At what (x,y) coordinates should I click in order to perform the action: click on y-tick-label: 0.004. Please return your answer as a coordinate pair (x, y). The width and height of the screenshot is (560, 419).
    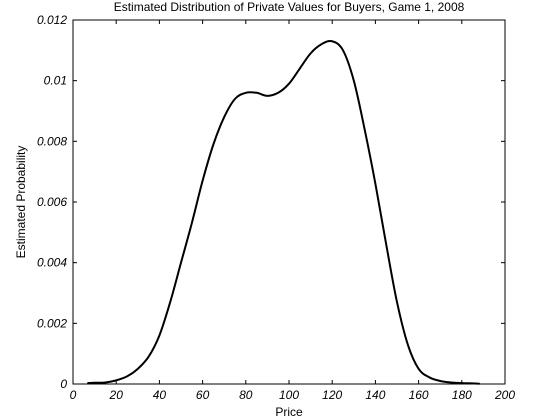
    Looking at the image, I should click on (52, 263).